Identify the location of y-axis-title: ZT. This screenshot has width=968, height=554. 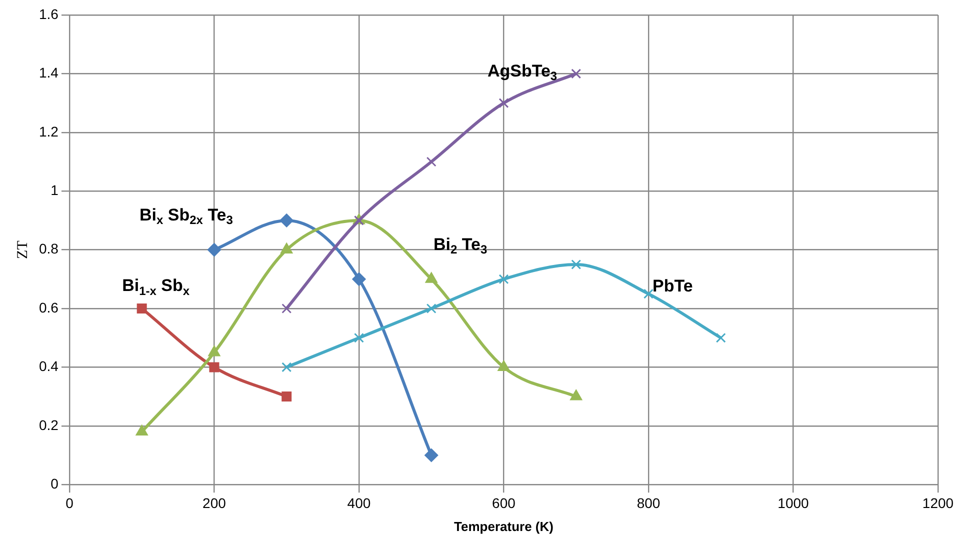
(22, 249).